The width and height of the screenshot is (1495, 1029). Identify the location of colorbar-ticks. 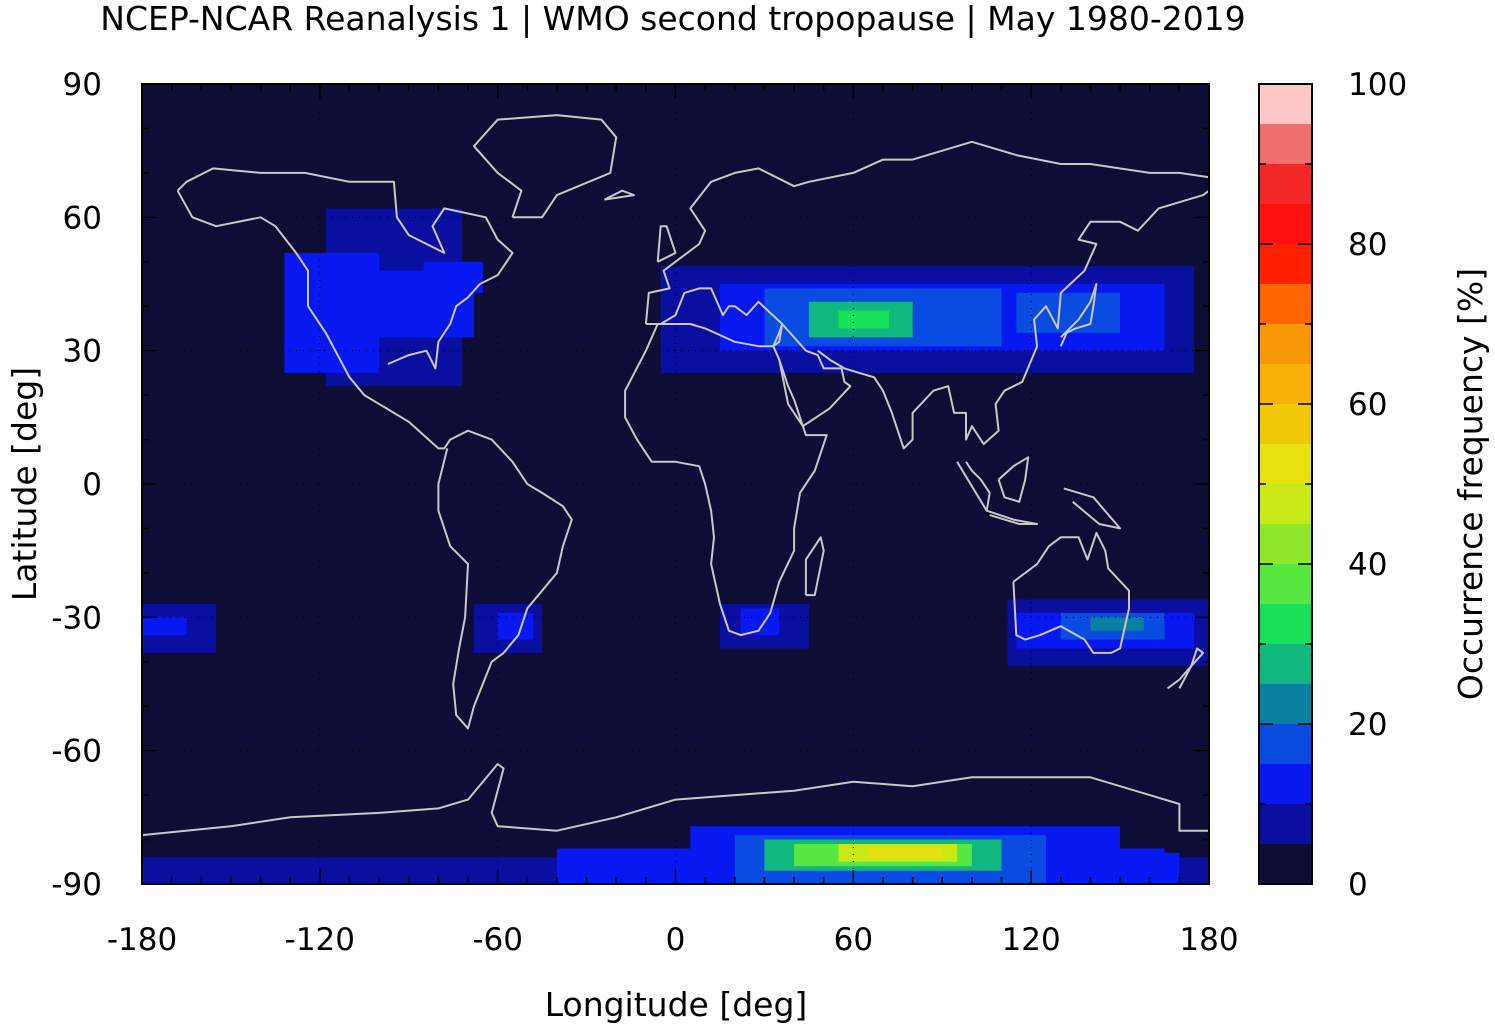
(1285, 484).